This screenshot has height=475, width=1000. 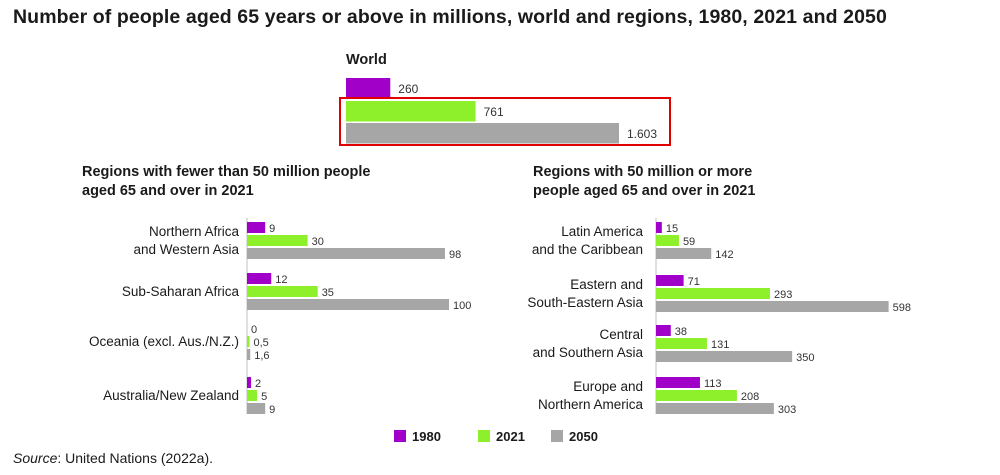 I want to click on legend-swatch-2021, so click(x=484, y=436).